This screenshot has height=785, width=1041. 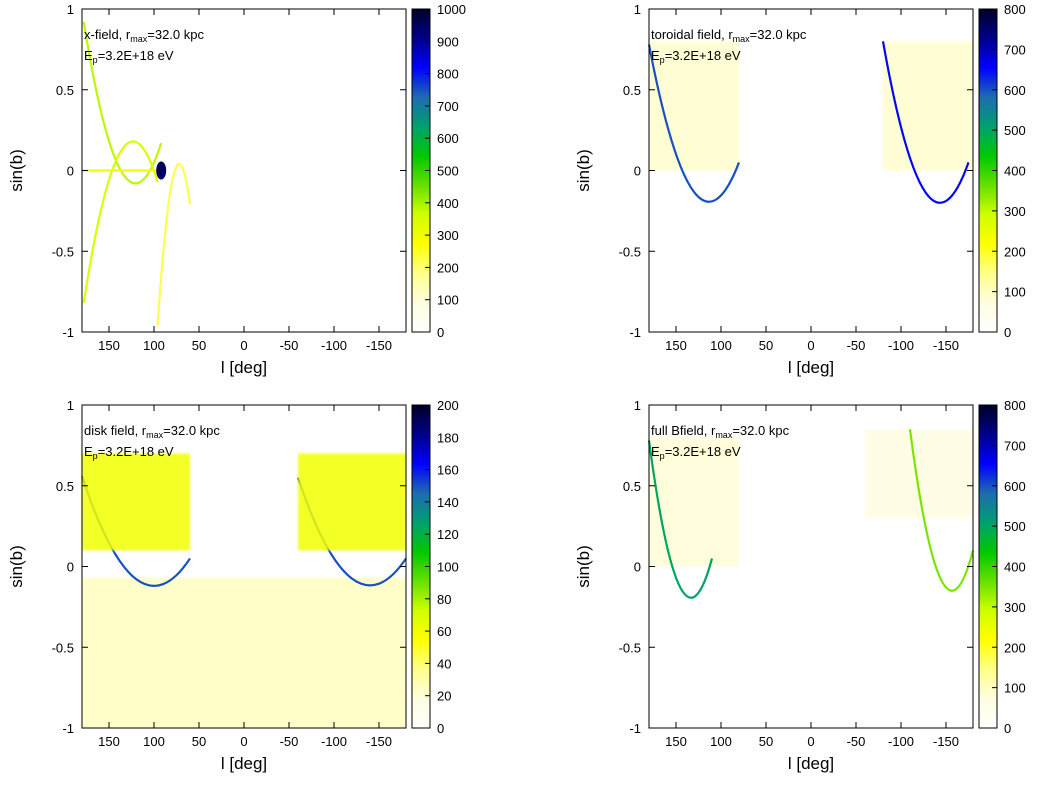 I want to click on colorbar-tick-label: 200, so click(x=448, y=405).